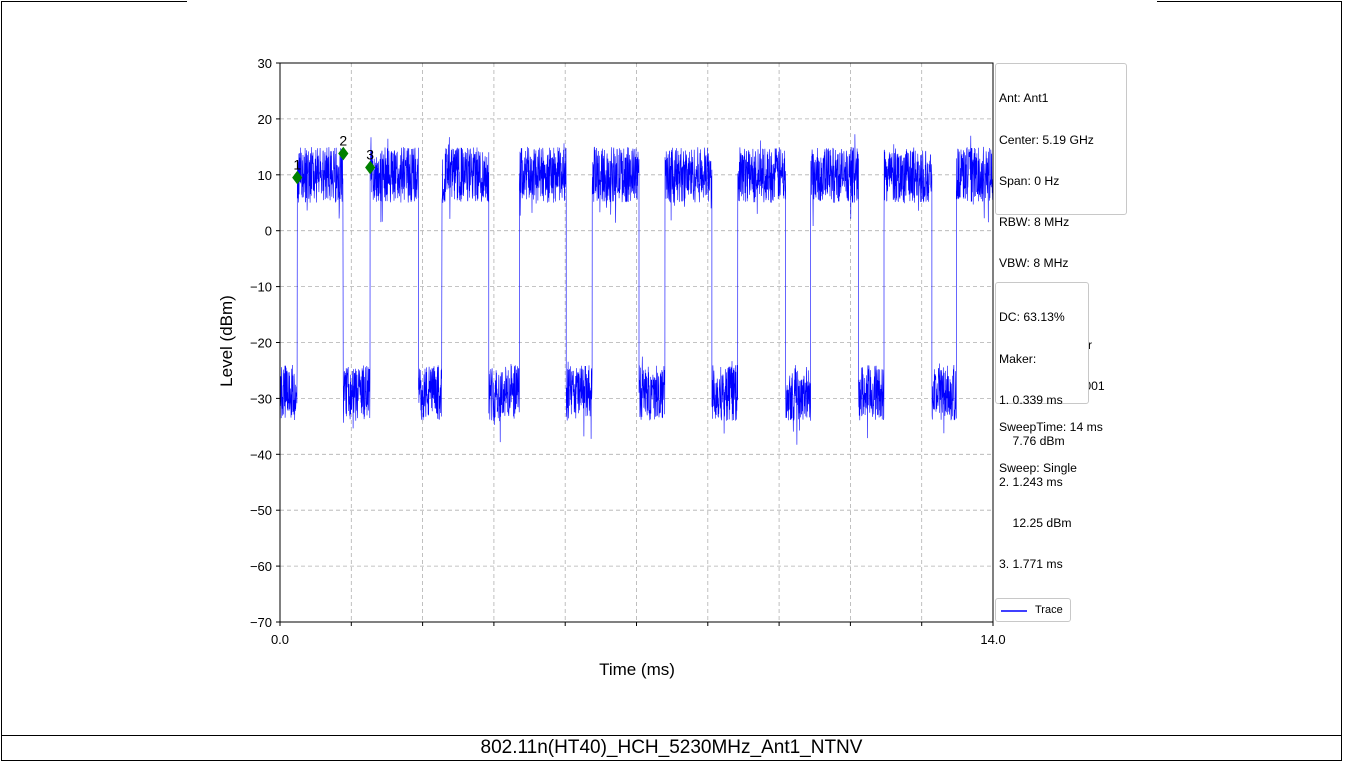 The width and height of the screenshot is (1345, 762). I want to click on y-tick-label: −40, so click(261, 454).